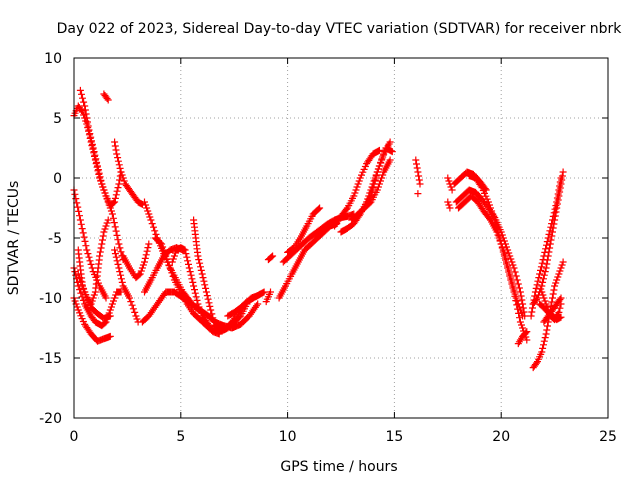  I want to click on y-tick-label: -15, so click(50, 359).